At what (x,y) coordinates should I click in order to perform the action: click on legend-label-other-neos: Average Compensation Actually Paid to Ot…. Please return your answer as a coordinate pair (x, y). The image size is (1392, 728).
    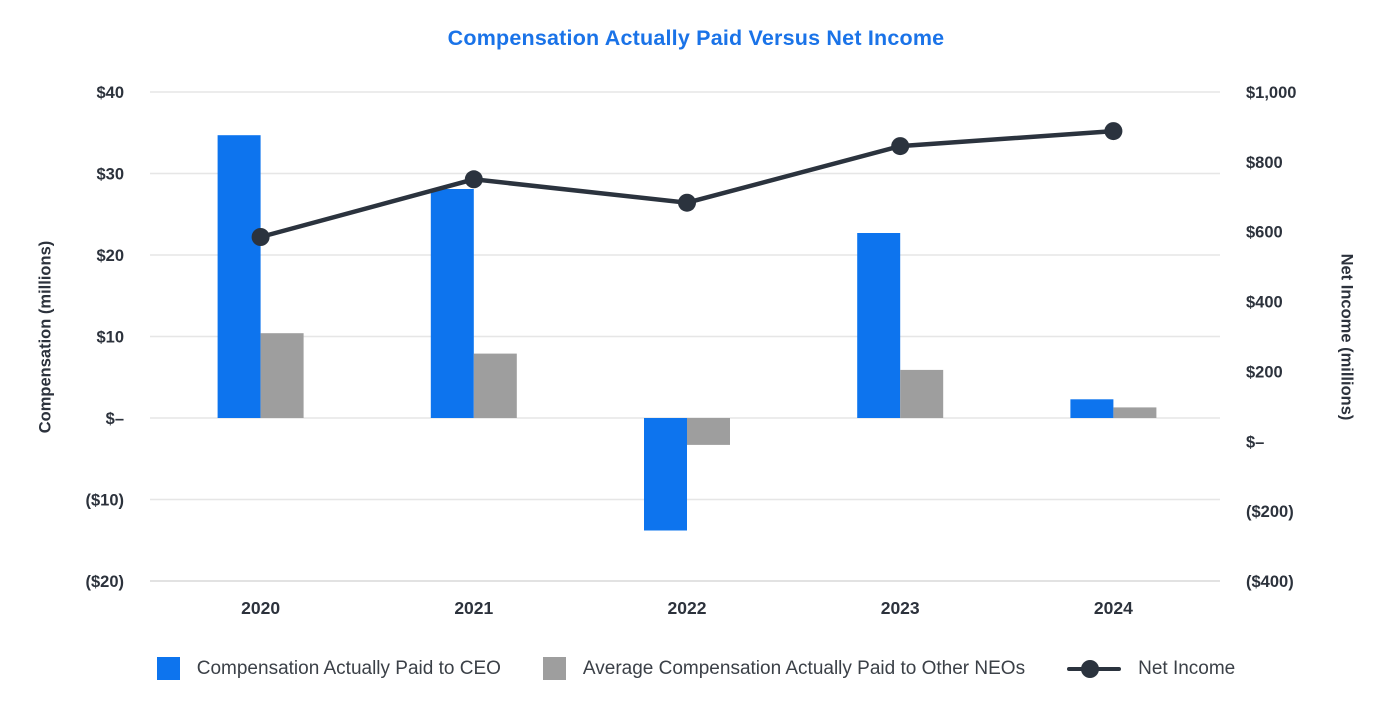
    Looking at the image, I should click on (804, 668).